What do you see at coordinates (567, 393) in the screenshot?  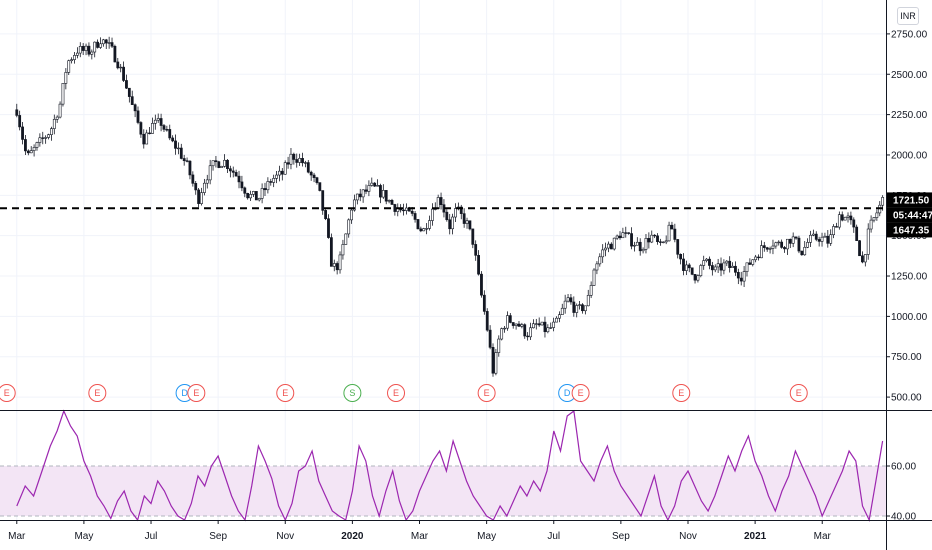 I see `dividend-marker: D` at bounding box center [567, 393].